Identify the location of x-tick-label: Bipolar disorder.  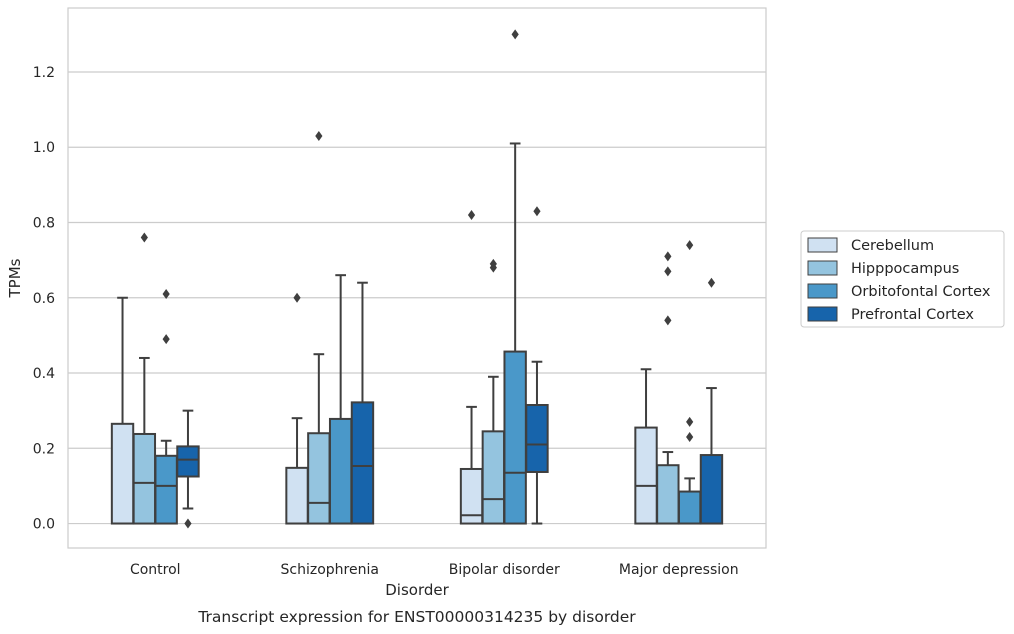
(504, 570).